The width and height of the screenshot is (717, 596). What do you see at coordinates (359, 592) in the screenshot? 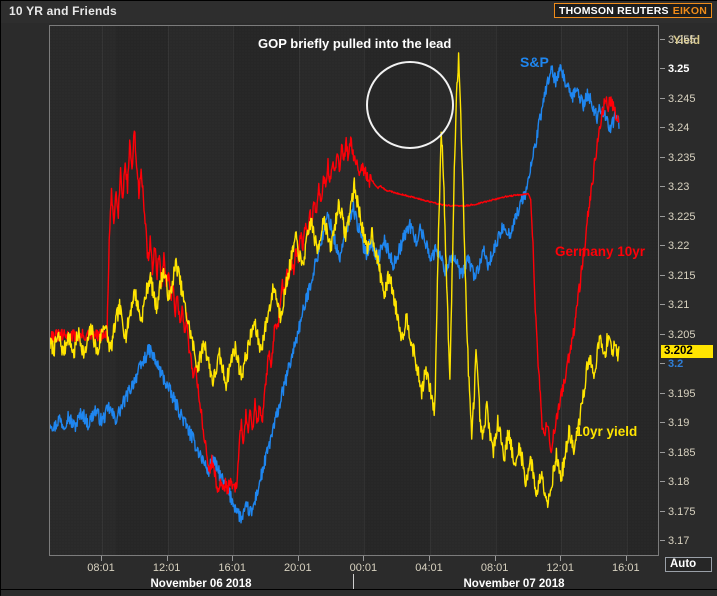
I see `window-bottom-bar` at bounding box center [359, 592].